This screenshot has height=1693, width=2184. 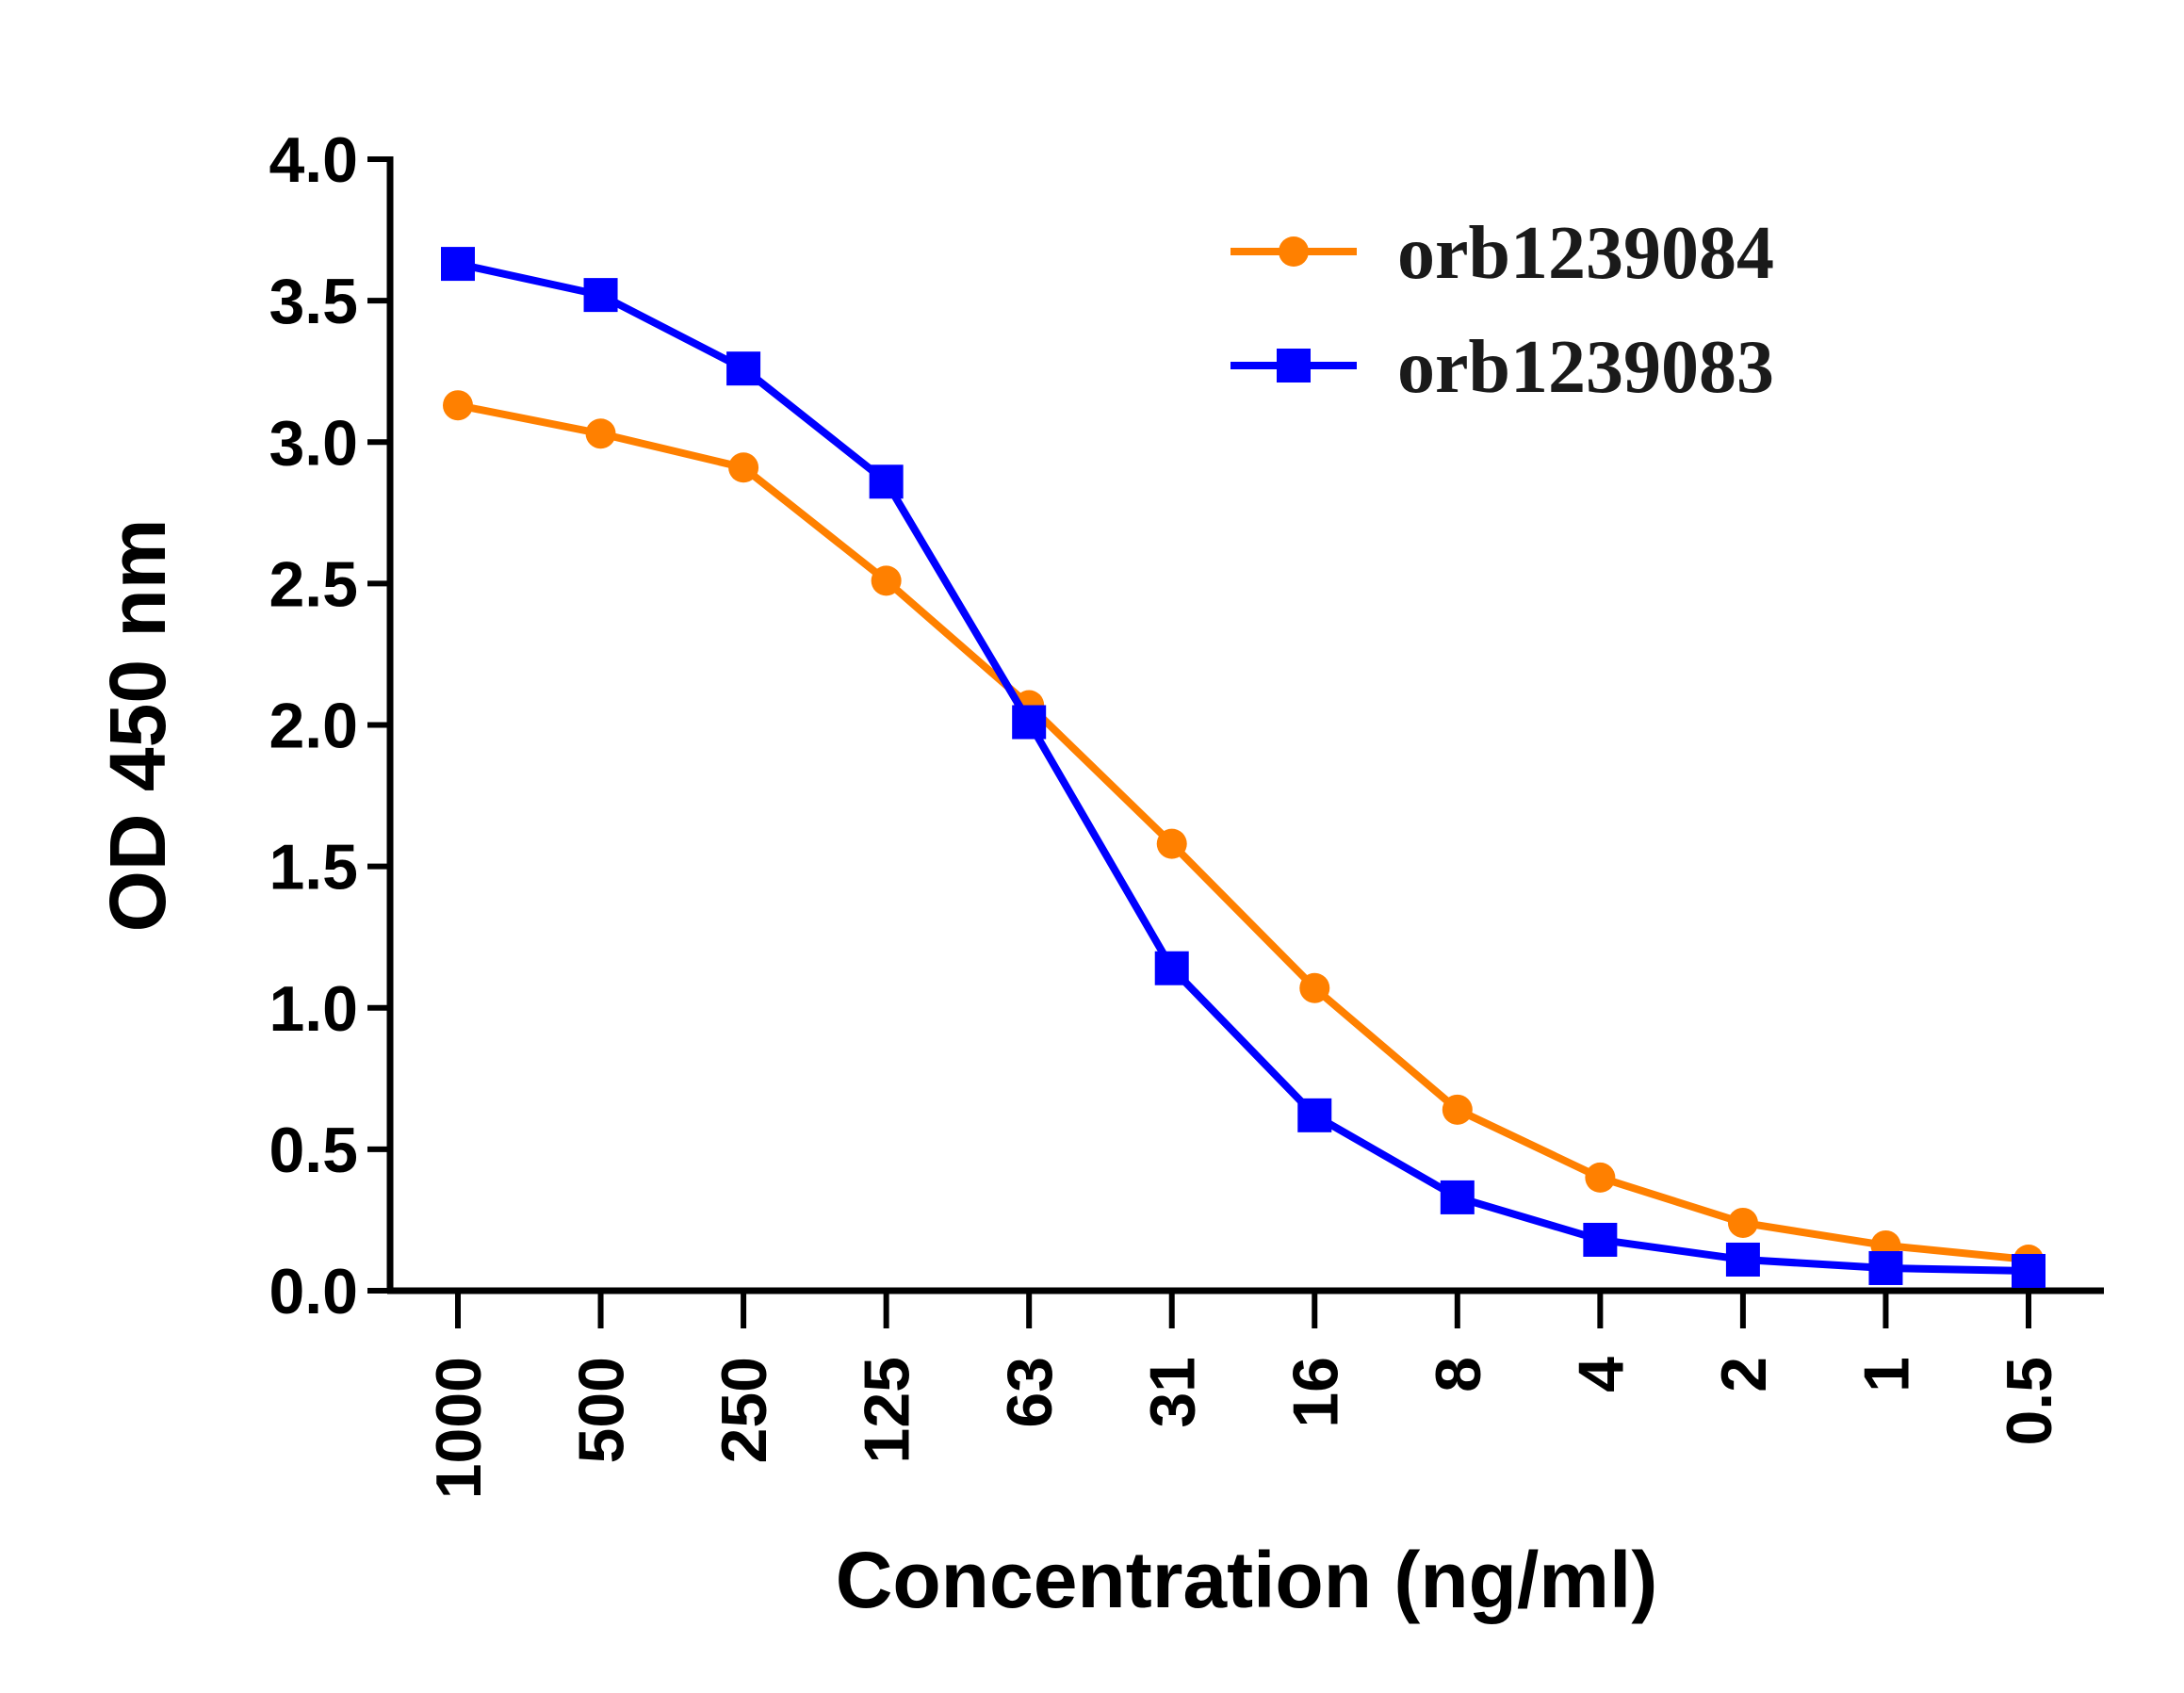 I want to click on legend-label-orb1239084: orb1239084, so click(x=1585, y=253).